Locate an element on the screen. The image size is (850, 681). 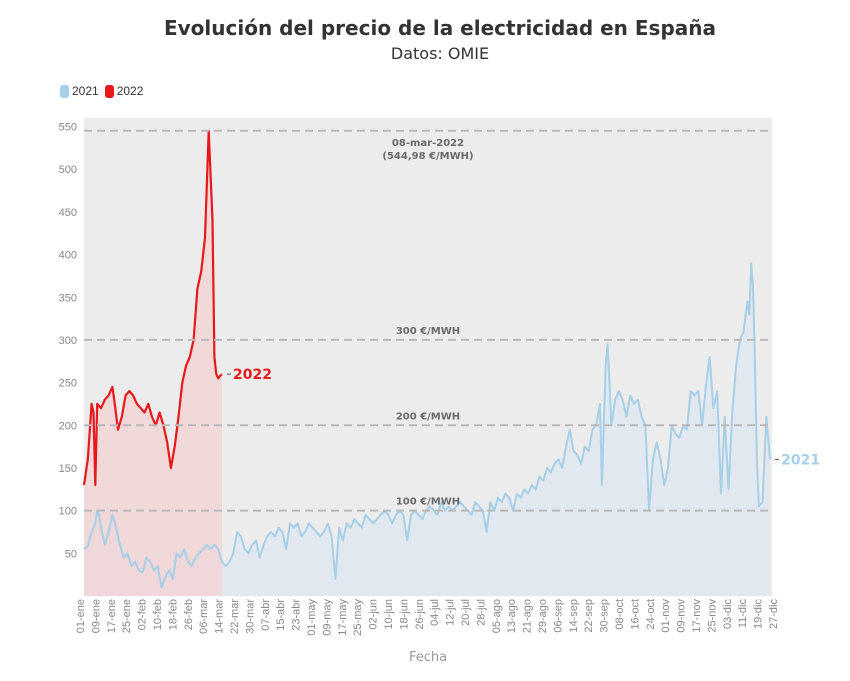
chart-subtitle: Datos: OMIE is located at coordinates (440, 53).